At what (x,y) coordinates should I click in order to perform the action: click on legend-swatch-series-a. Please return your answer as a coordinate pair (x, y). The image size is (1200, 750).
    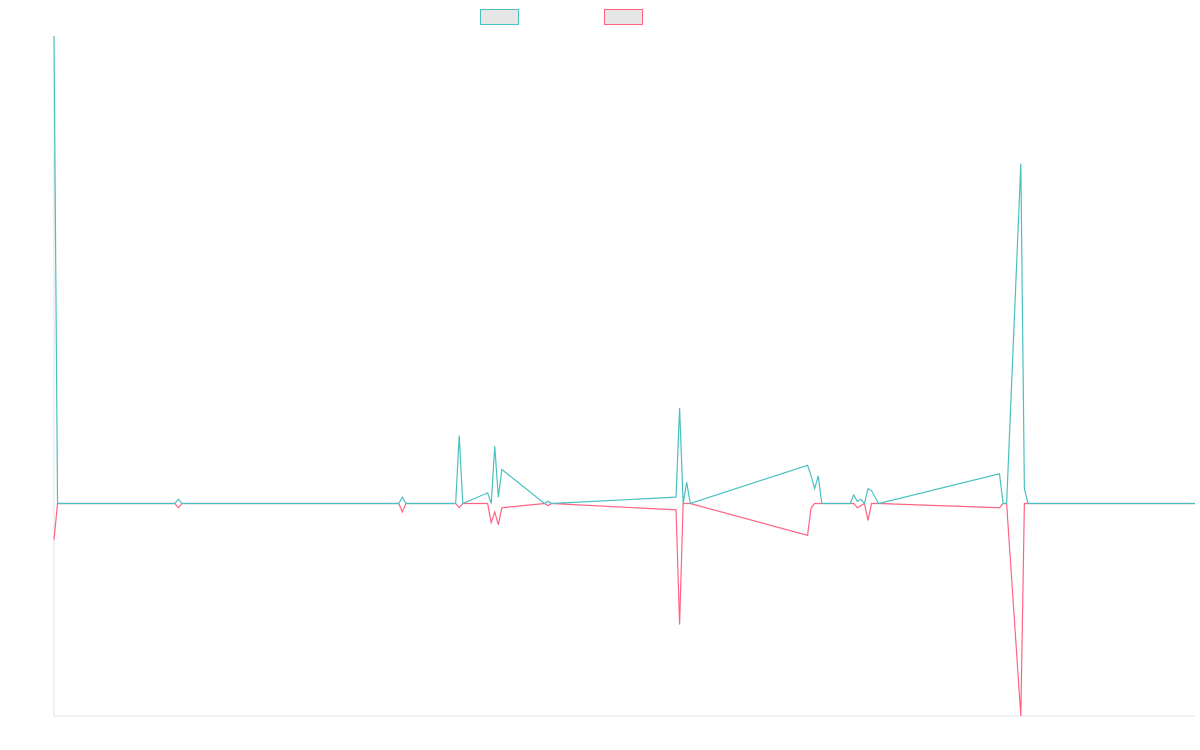
    Looking at the image, I should click on (499, 17).